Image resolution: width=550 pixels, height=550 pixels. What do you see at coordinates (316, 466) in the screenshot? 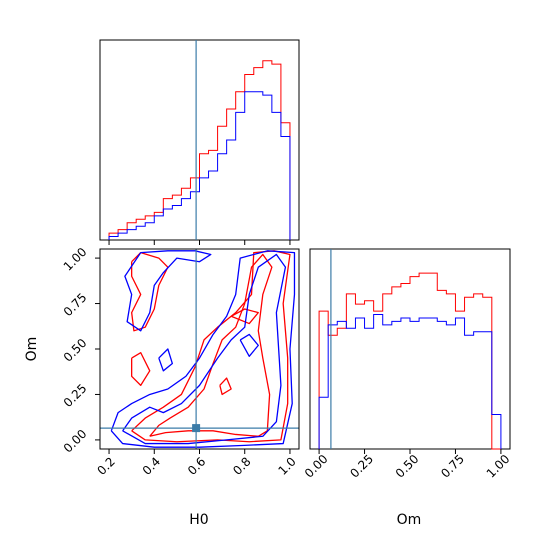
I see `om-hist-xtick-label-0: 0.00` at bounding box center [316, 466].